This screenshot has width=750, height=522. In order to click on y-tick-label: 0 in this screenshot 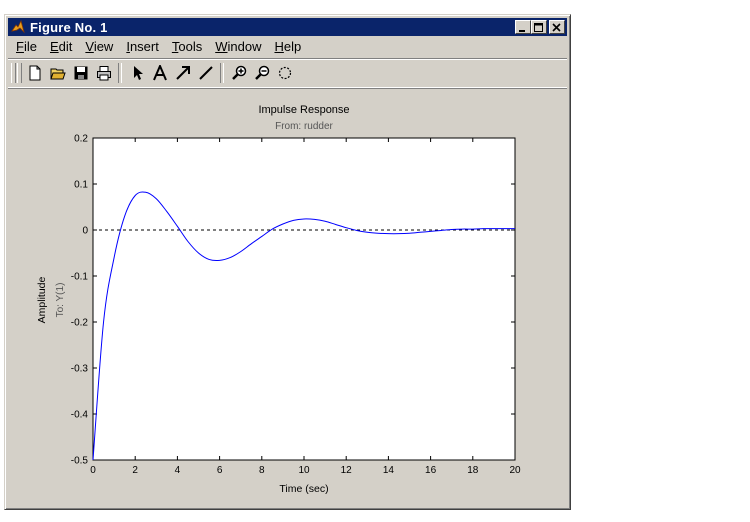, I will do `click(85, 231)`.